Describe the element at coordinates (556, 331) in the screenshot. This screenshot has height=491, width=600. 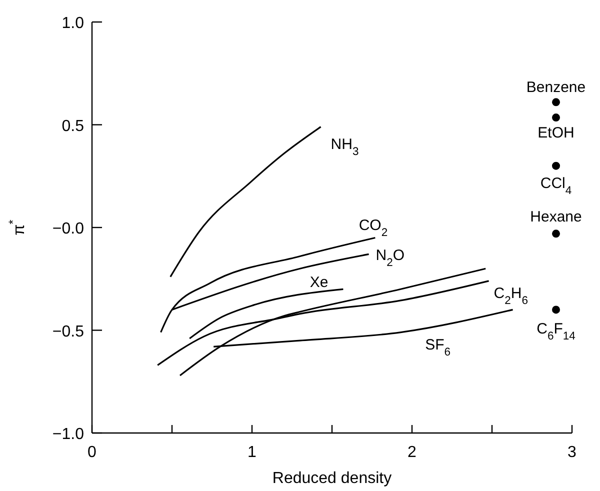
I see `series-label: C$_{6}$F$_{14}$` at that location.